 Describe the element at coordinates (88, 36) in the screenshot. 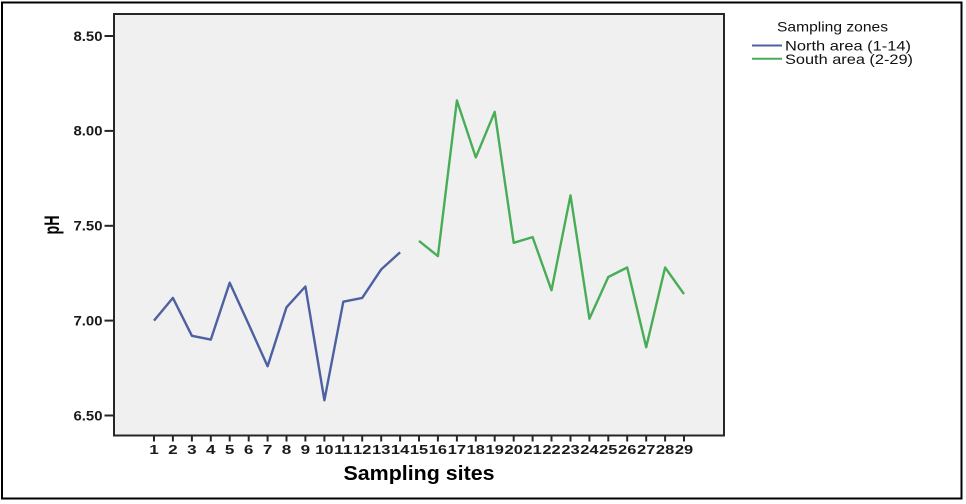

I see `svg-text: 8.50` at that location.